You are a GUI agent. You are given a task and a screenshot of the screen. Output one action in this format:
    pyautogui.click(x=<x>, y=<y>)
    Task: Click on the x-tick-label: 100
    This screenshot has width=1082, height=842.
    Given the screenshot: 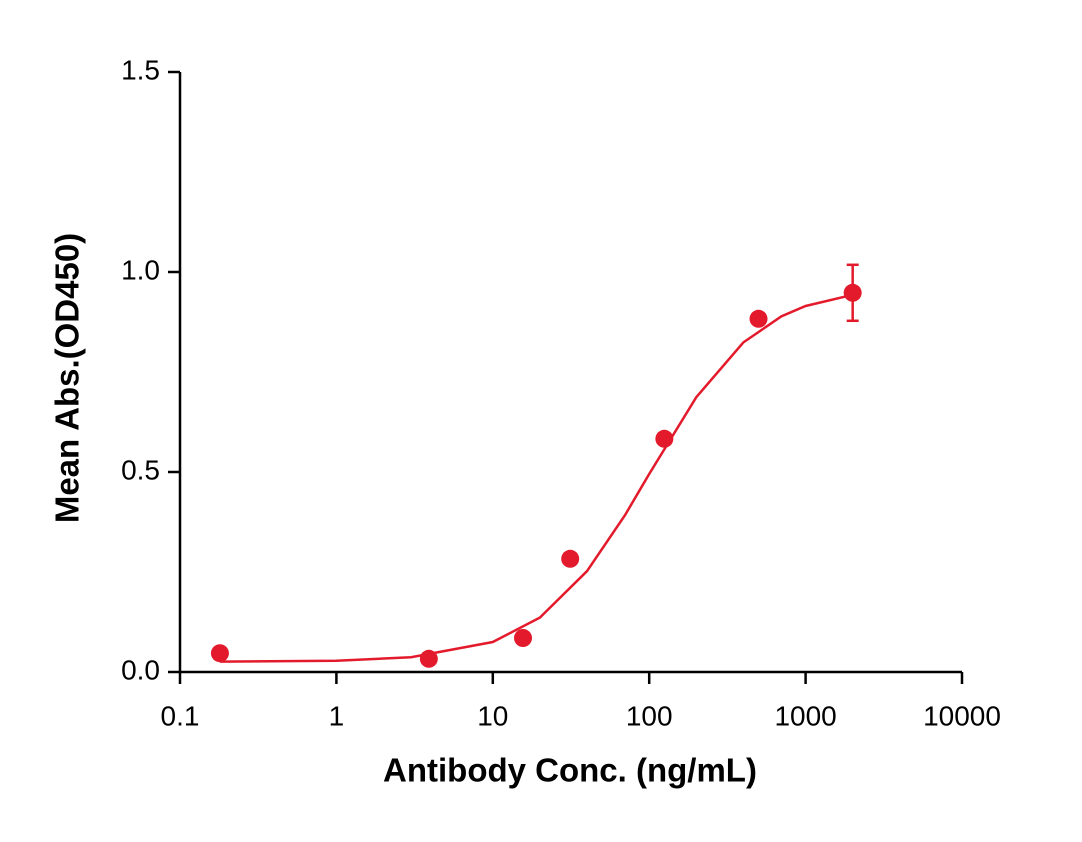 What is the action you would take?
    pyautogui.click(x=649, y=715)
    